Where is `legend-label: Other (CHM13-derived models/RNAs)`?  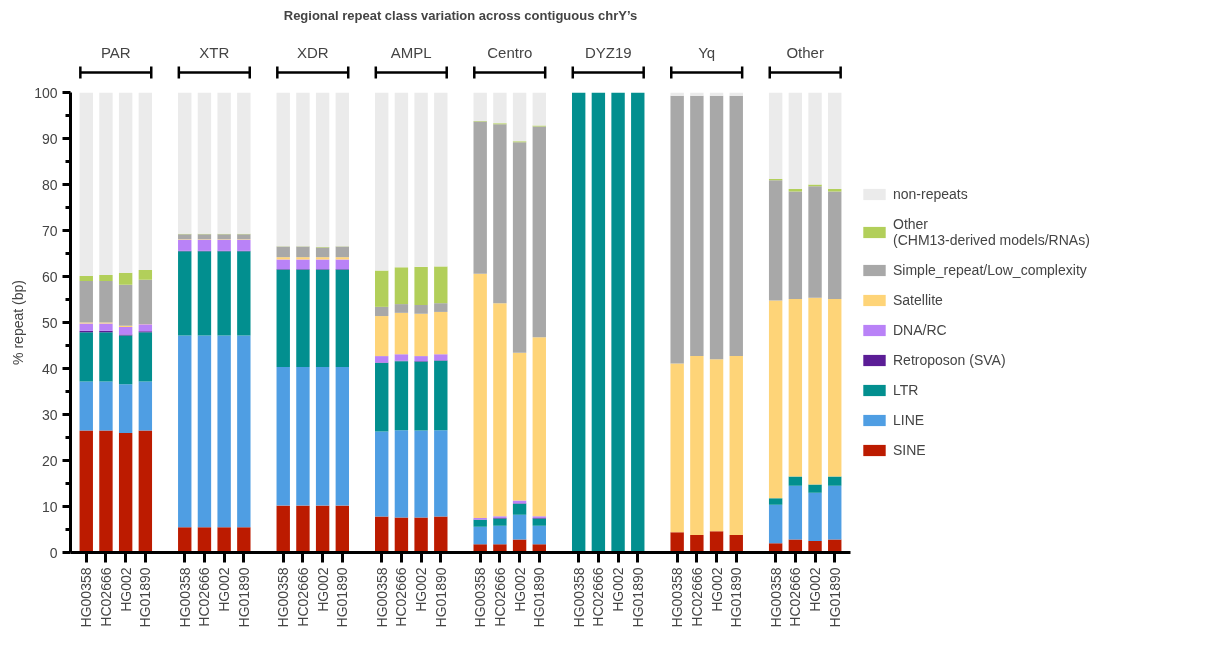
legend-label: Other (CHM13-derived models/RNAs) is located at coordinates (991, 232).